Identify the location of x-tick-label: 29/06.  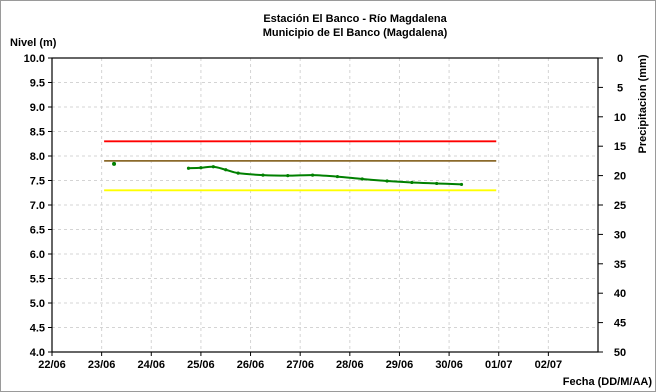
(400, 365).